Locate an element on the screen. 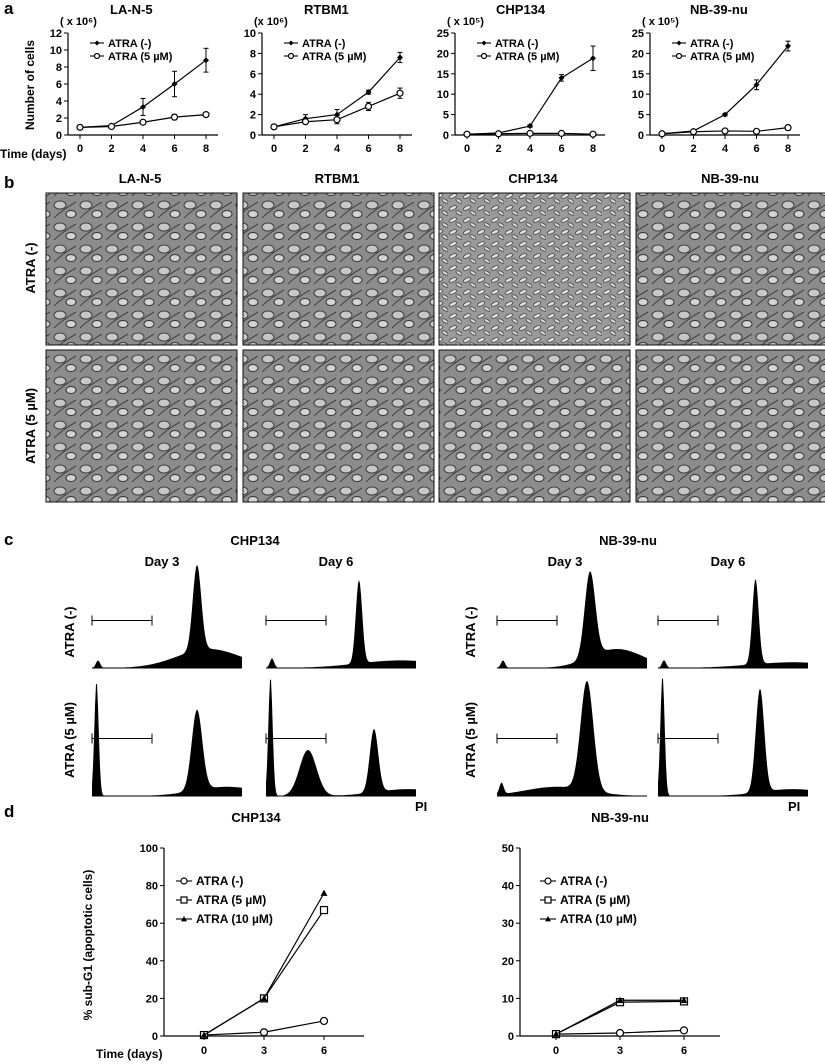 The height and width of the screenshot is (1064, 825). x-tick-label: 6 is located at coordinates (174, 149).